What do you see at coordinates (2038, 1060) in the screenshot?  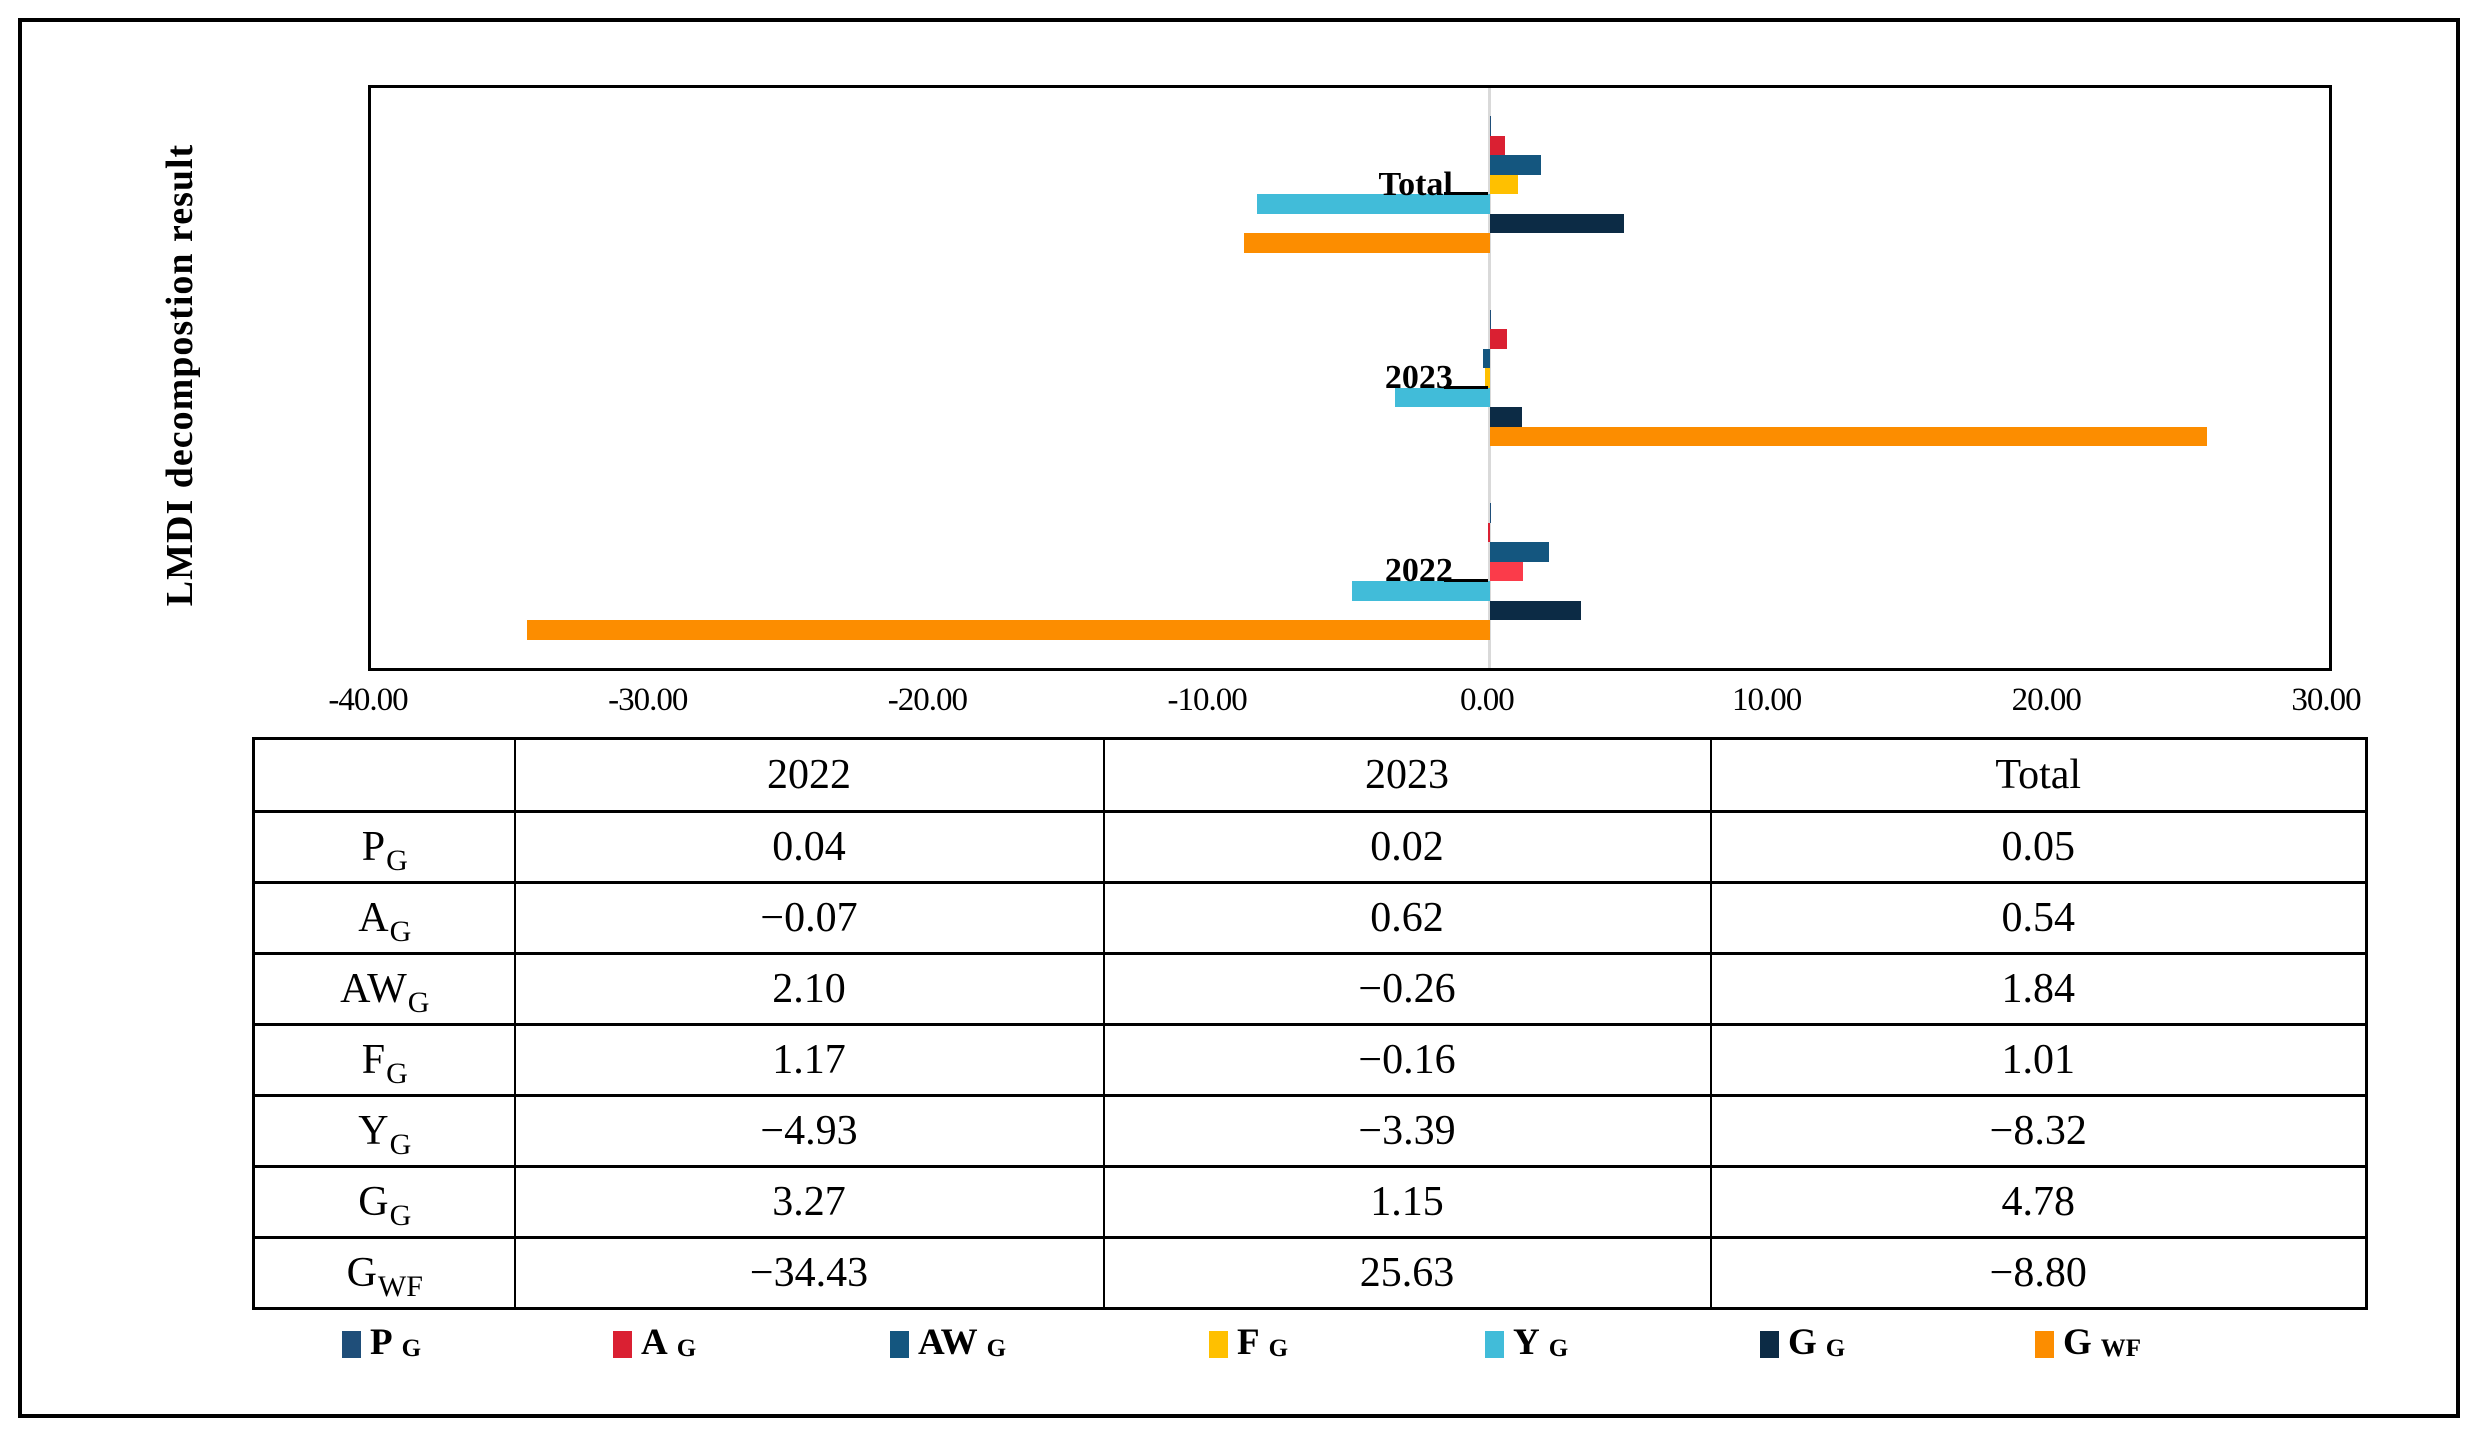 I see `table-cell: 1.01` at bounding box center [2038, 1060].